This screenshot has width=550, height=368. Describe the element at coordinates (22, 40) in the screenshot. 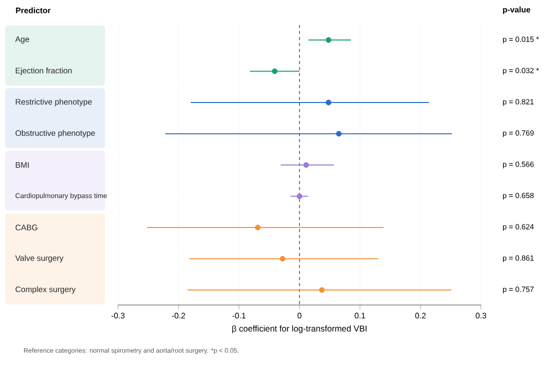

I see `y-tick-label: Age` at that location.